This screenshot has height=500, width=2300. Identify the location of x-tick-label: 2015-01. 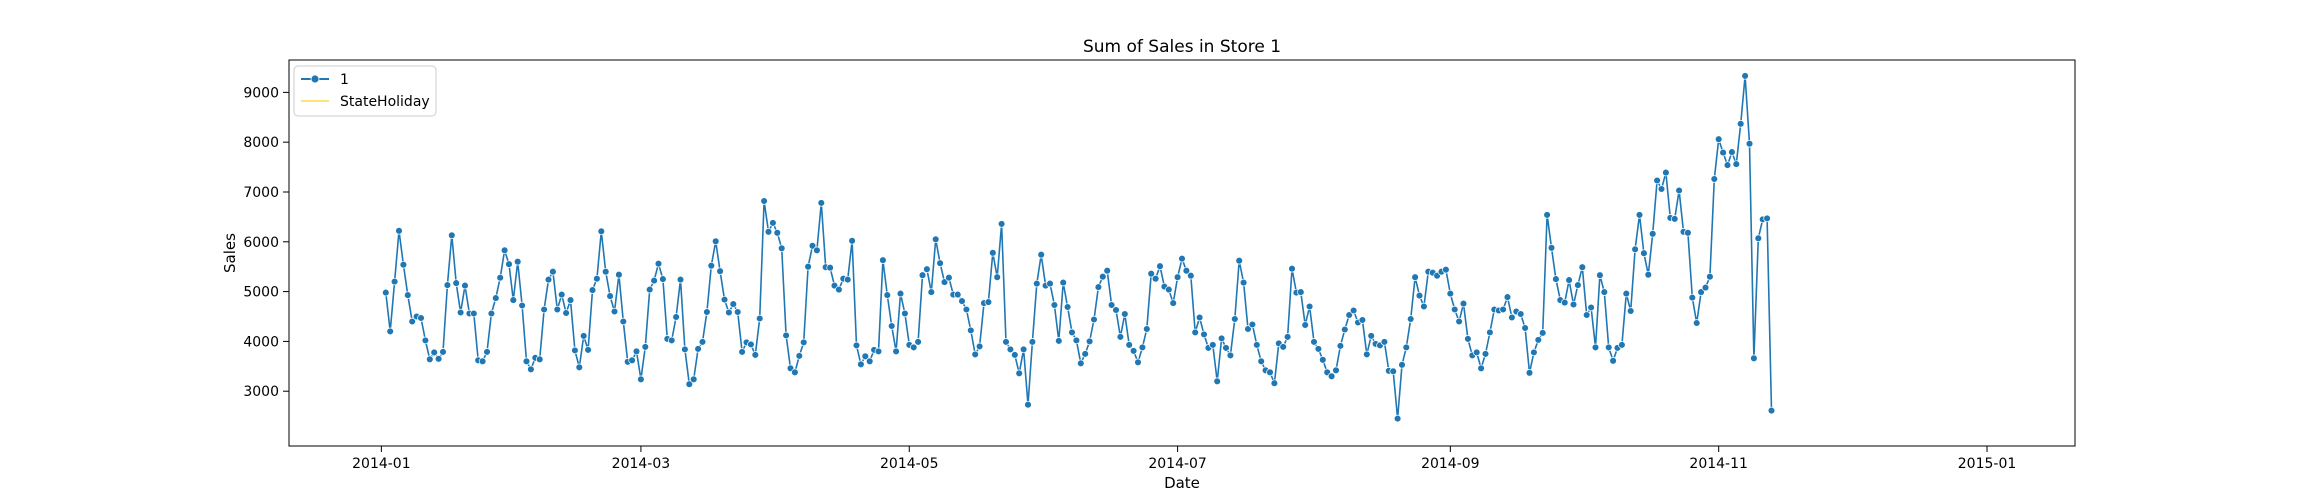
(1987, 464).